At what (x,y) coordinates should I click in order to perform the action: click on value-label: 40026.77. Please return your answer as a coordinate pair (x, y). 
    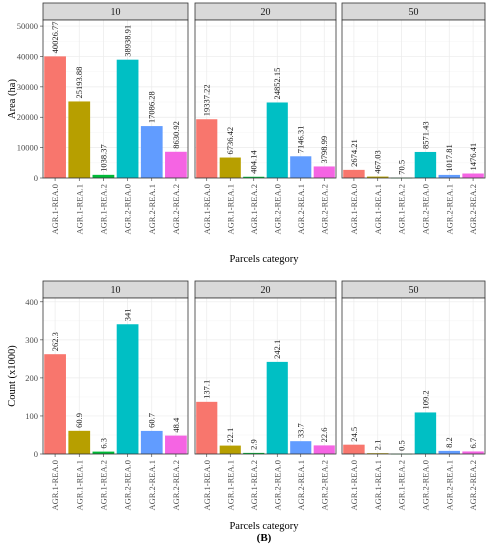
    Looking at the image, I should click on (55, 38).